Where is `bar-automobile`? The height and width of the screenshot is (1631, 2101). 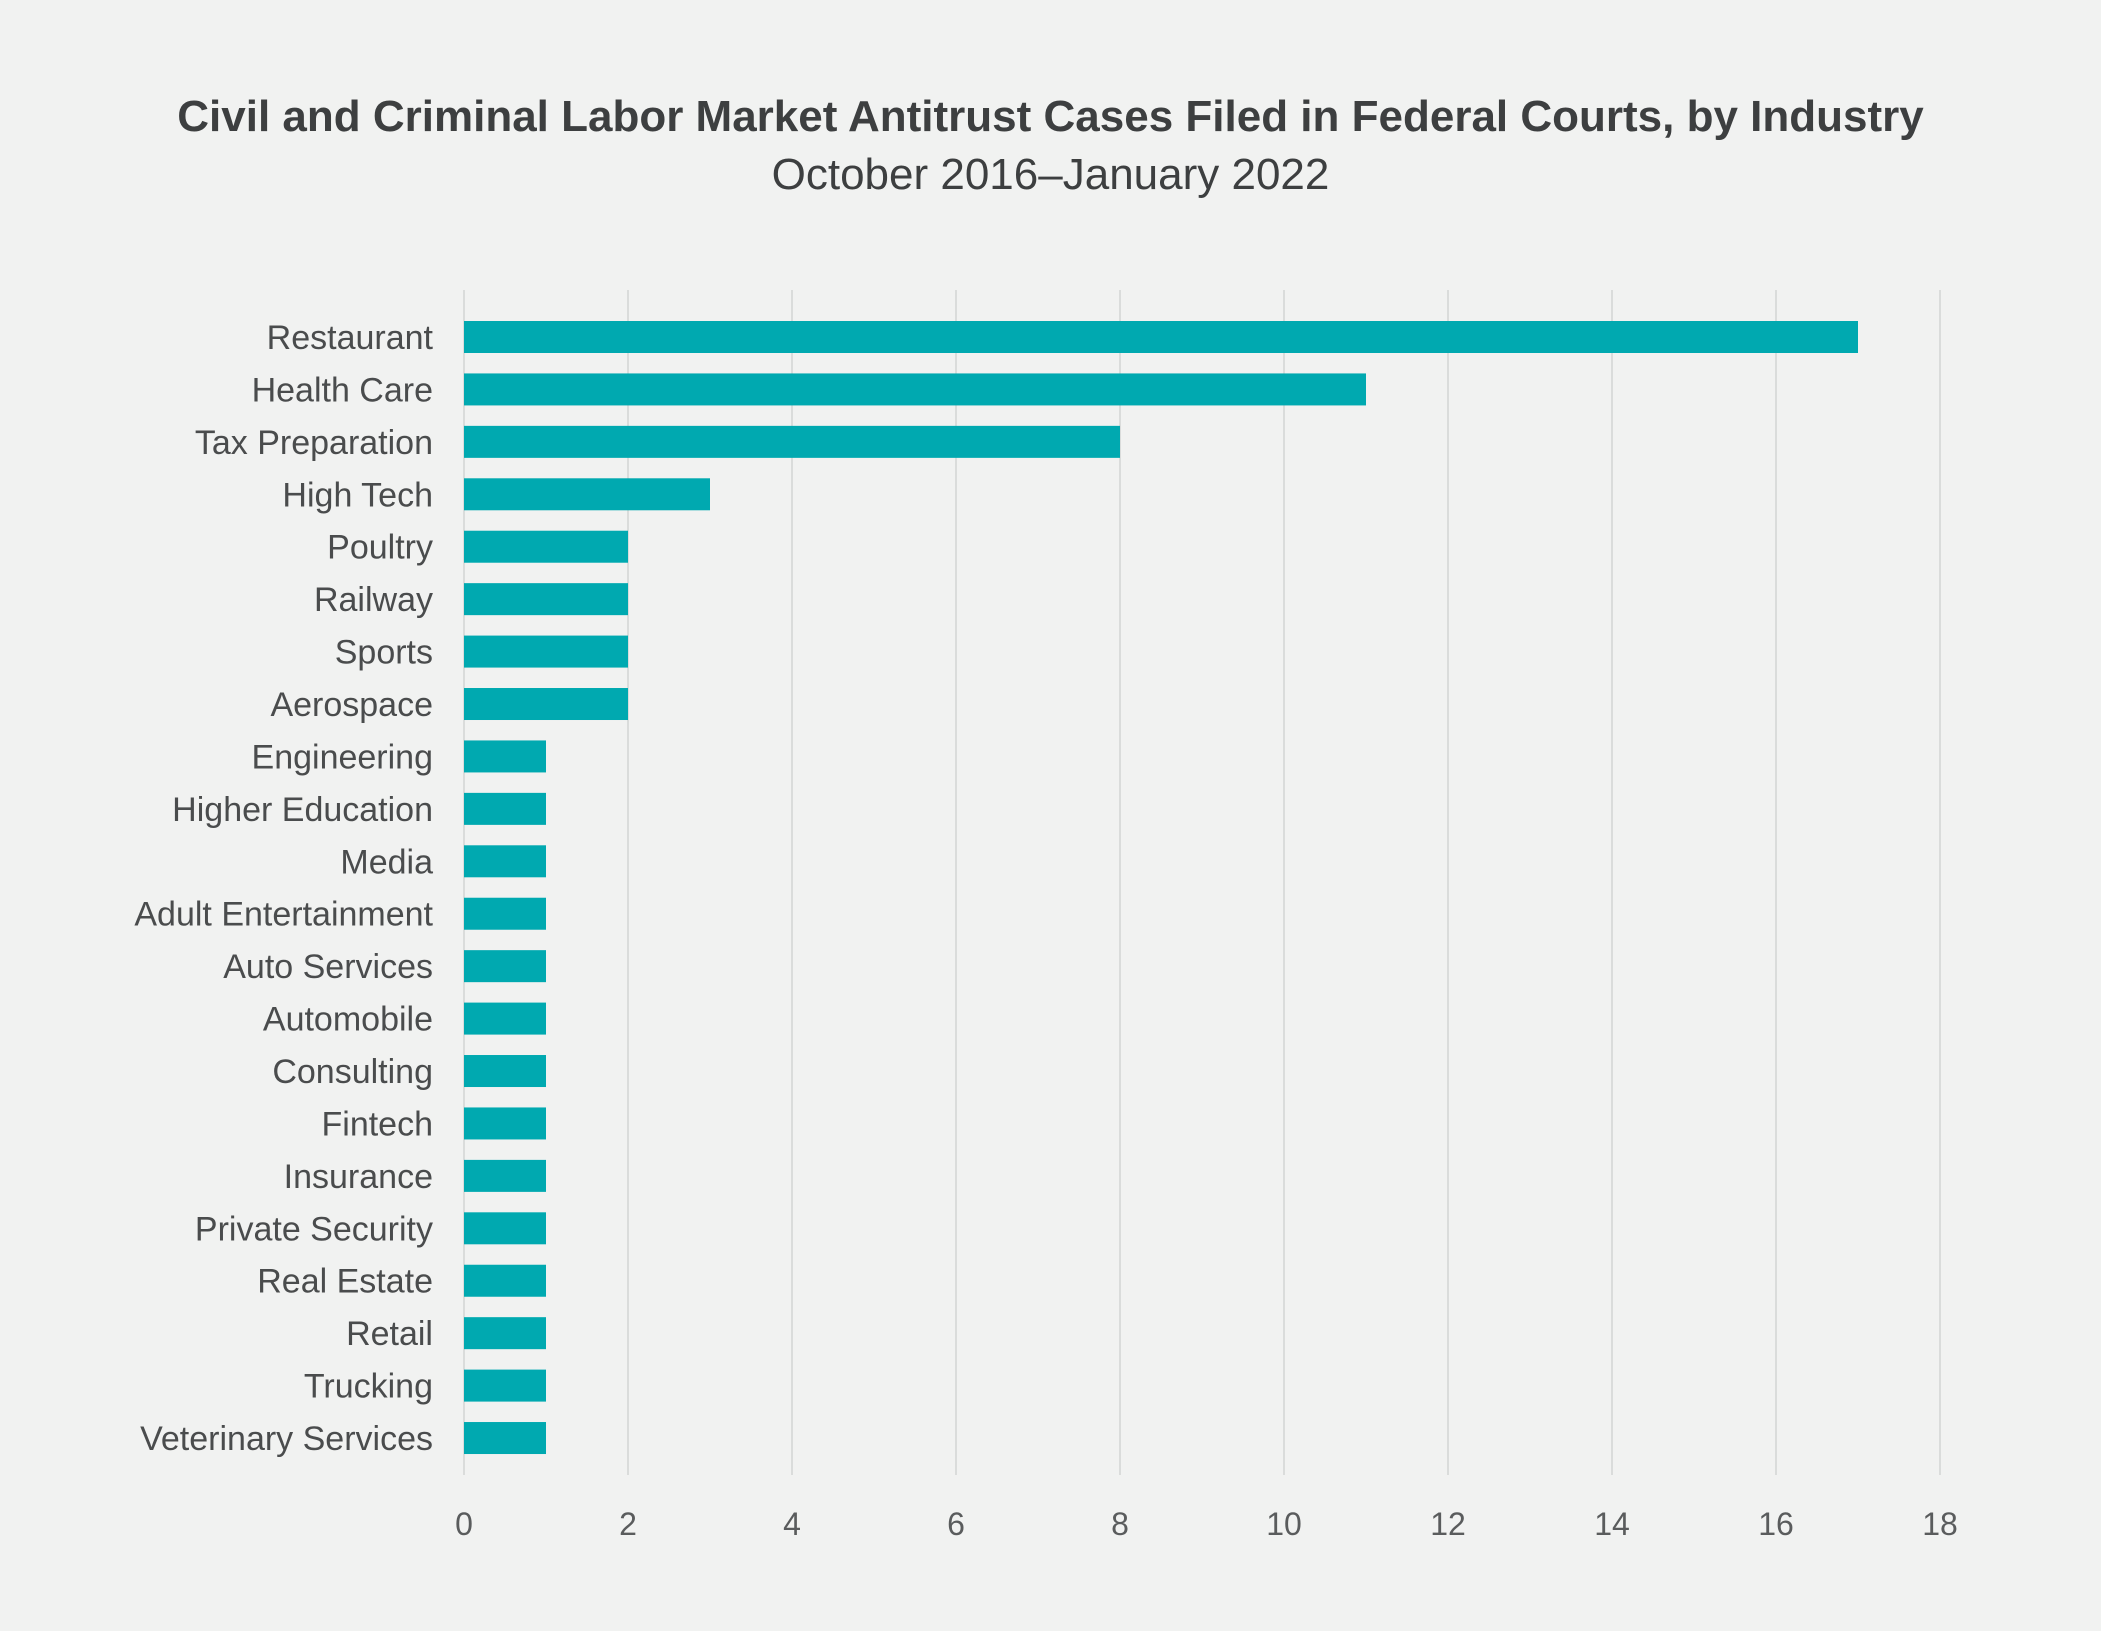
bar-automobile is located at coordinates (505, 1018).